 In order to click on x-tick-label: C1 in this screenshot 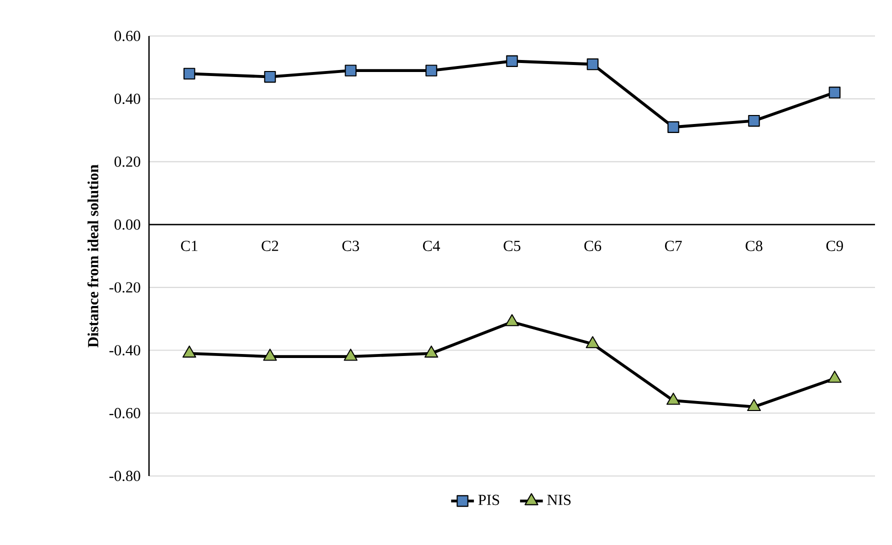, I will do `click(189, 246)`.